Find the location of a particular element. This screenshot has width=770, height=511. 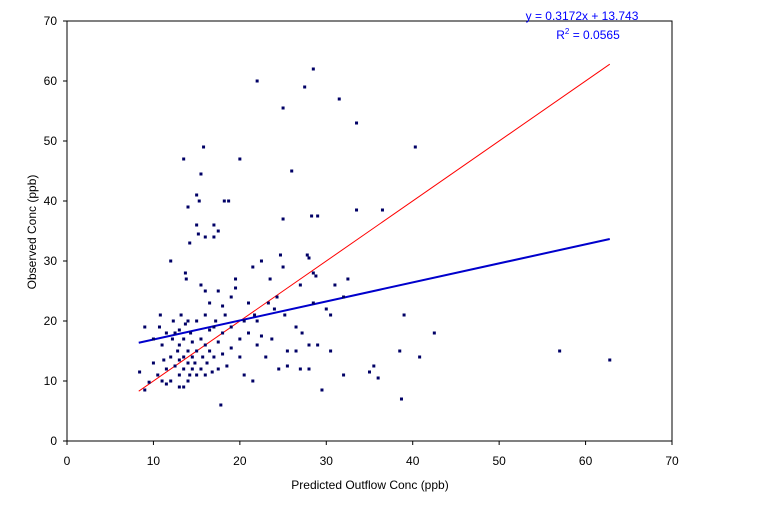

x-tick-label: 0 is located at coordinates (67, 461).